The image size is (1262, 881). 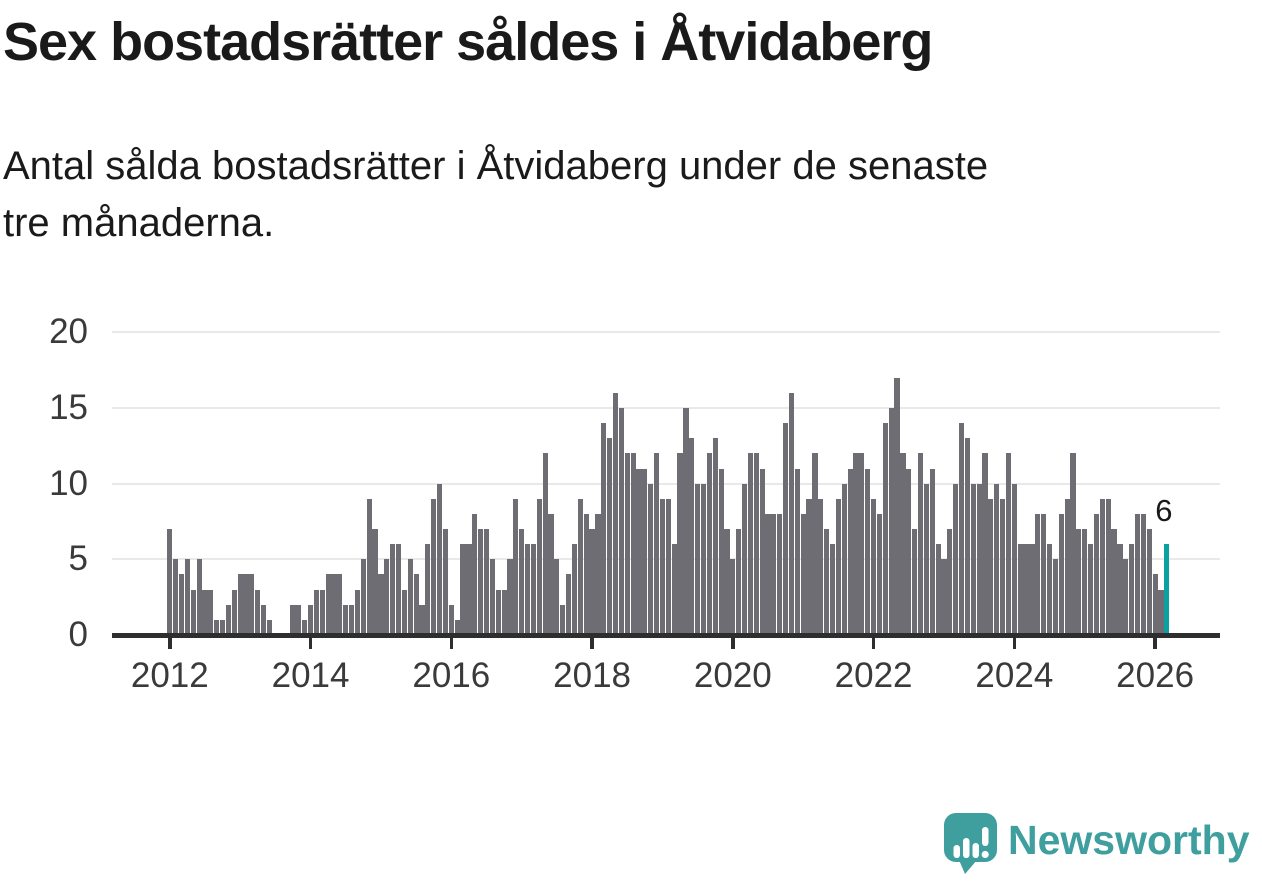 I want to click on page-title: Sex bostadsrätter såldes i Åtvidaberg, so click(x=468, y=42).